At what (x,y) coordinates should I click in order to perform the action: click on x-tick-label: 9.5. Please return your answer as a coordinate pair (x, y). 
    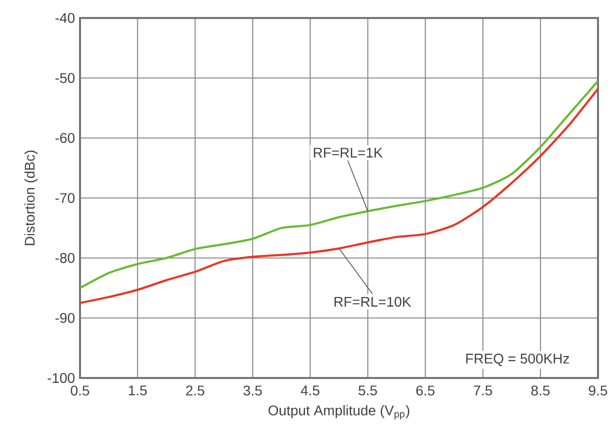
    Looking at the image, I should click on (598, 391).